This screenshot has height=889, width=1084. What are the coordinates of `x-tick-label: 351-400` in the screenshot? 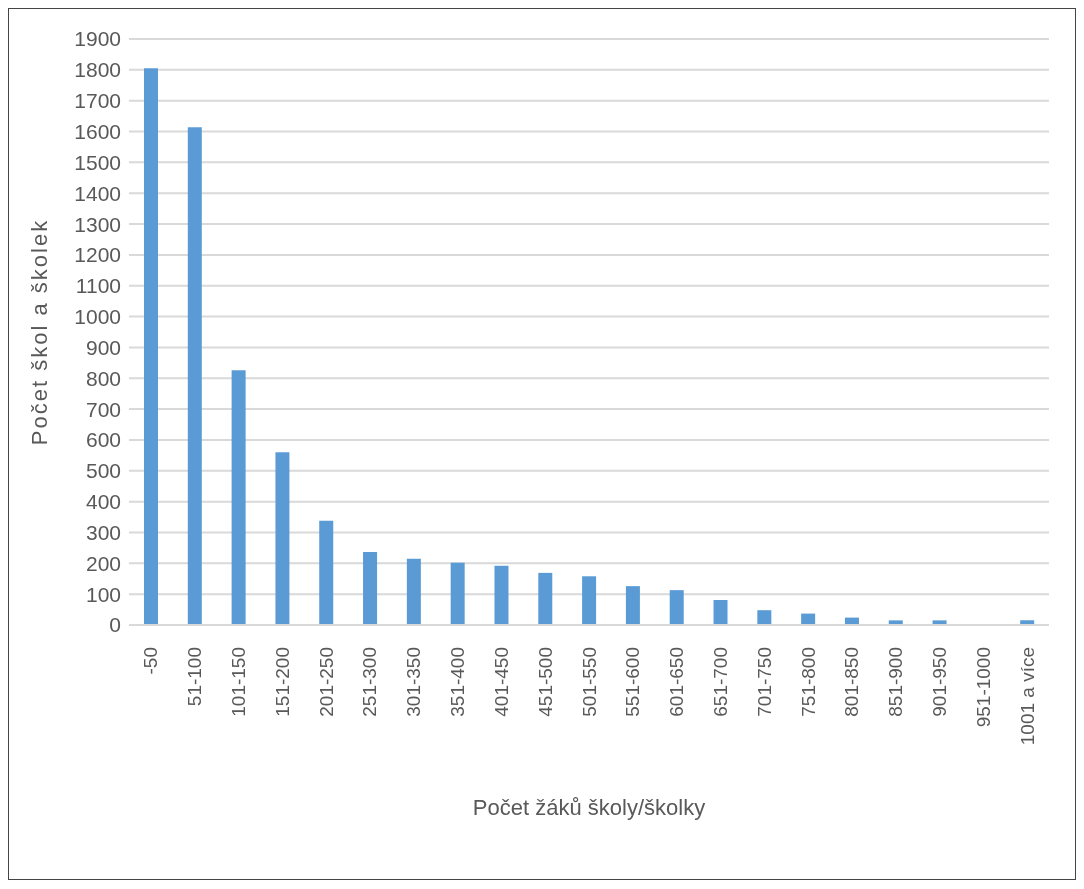 It's located at (458, 682).